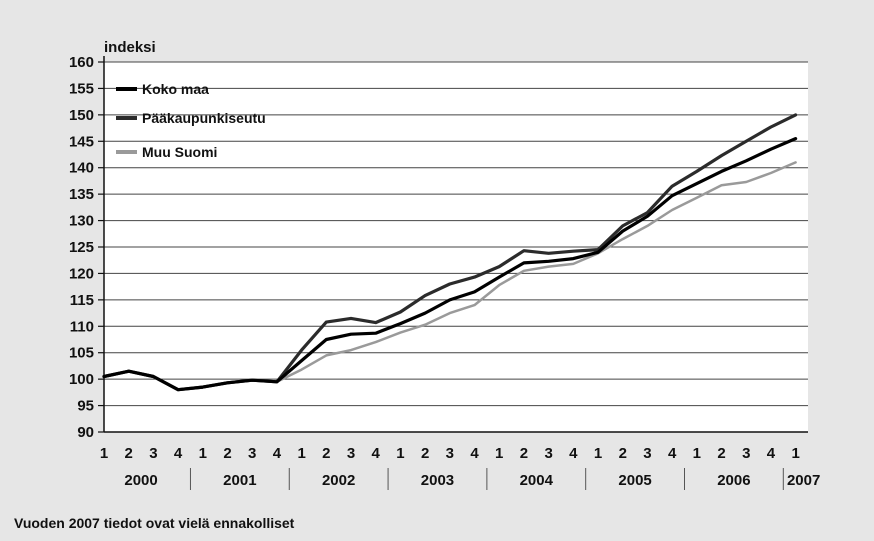 The width and height of the screenshot is (874, 541). What do you see at coordinates (338, 480) in the screenshot?
I see `x-year-label: 2002` at bounding box center [338, 480].